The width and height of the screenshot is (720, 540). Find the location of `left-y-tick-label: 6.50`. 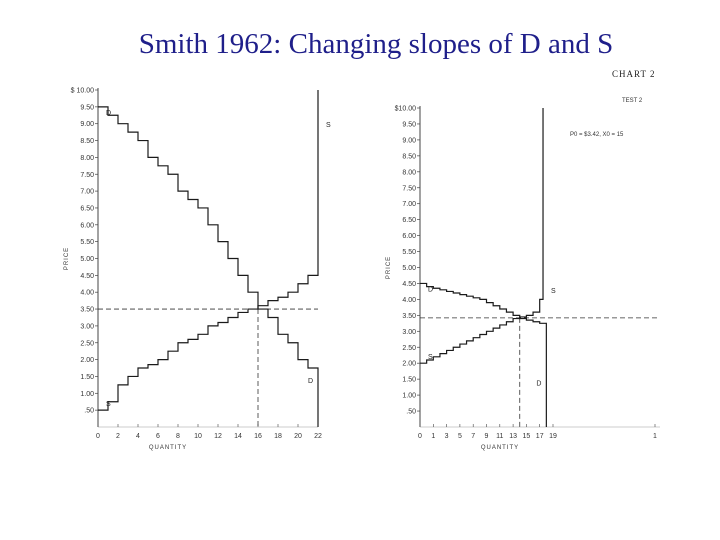

left-y-tick-label: 6.50 is located at coordinates (87, 208).